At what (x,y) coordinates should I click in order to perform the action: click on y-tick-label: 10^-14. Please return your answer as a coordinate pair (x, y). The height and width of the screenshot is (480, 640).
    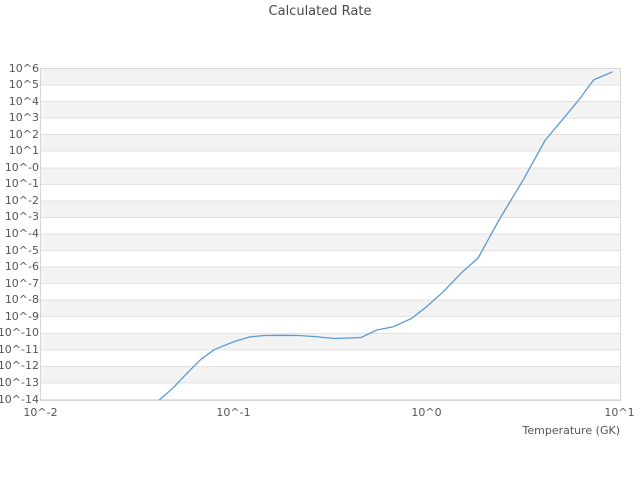
    Looking at the image, I should click on (19, 399).